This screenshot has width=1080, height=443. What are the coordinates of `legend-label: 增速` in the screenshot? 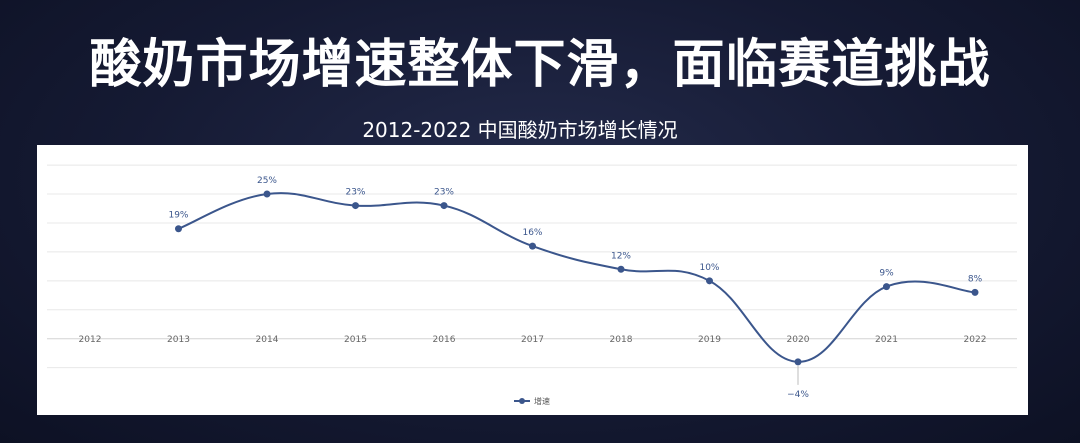 It's located at (542, 401).